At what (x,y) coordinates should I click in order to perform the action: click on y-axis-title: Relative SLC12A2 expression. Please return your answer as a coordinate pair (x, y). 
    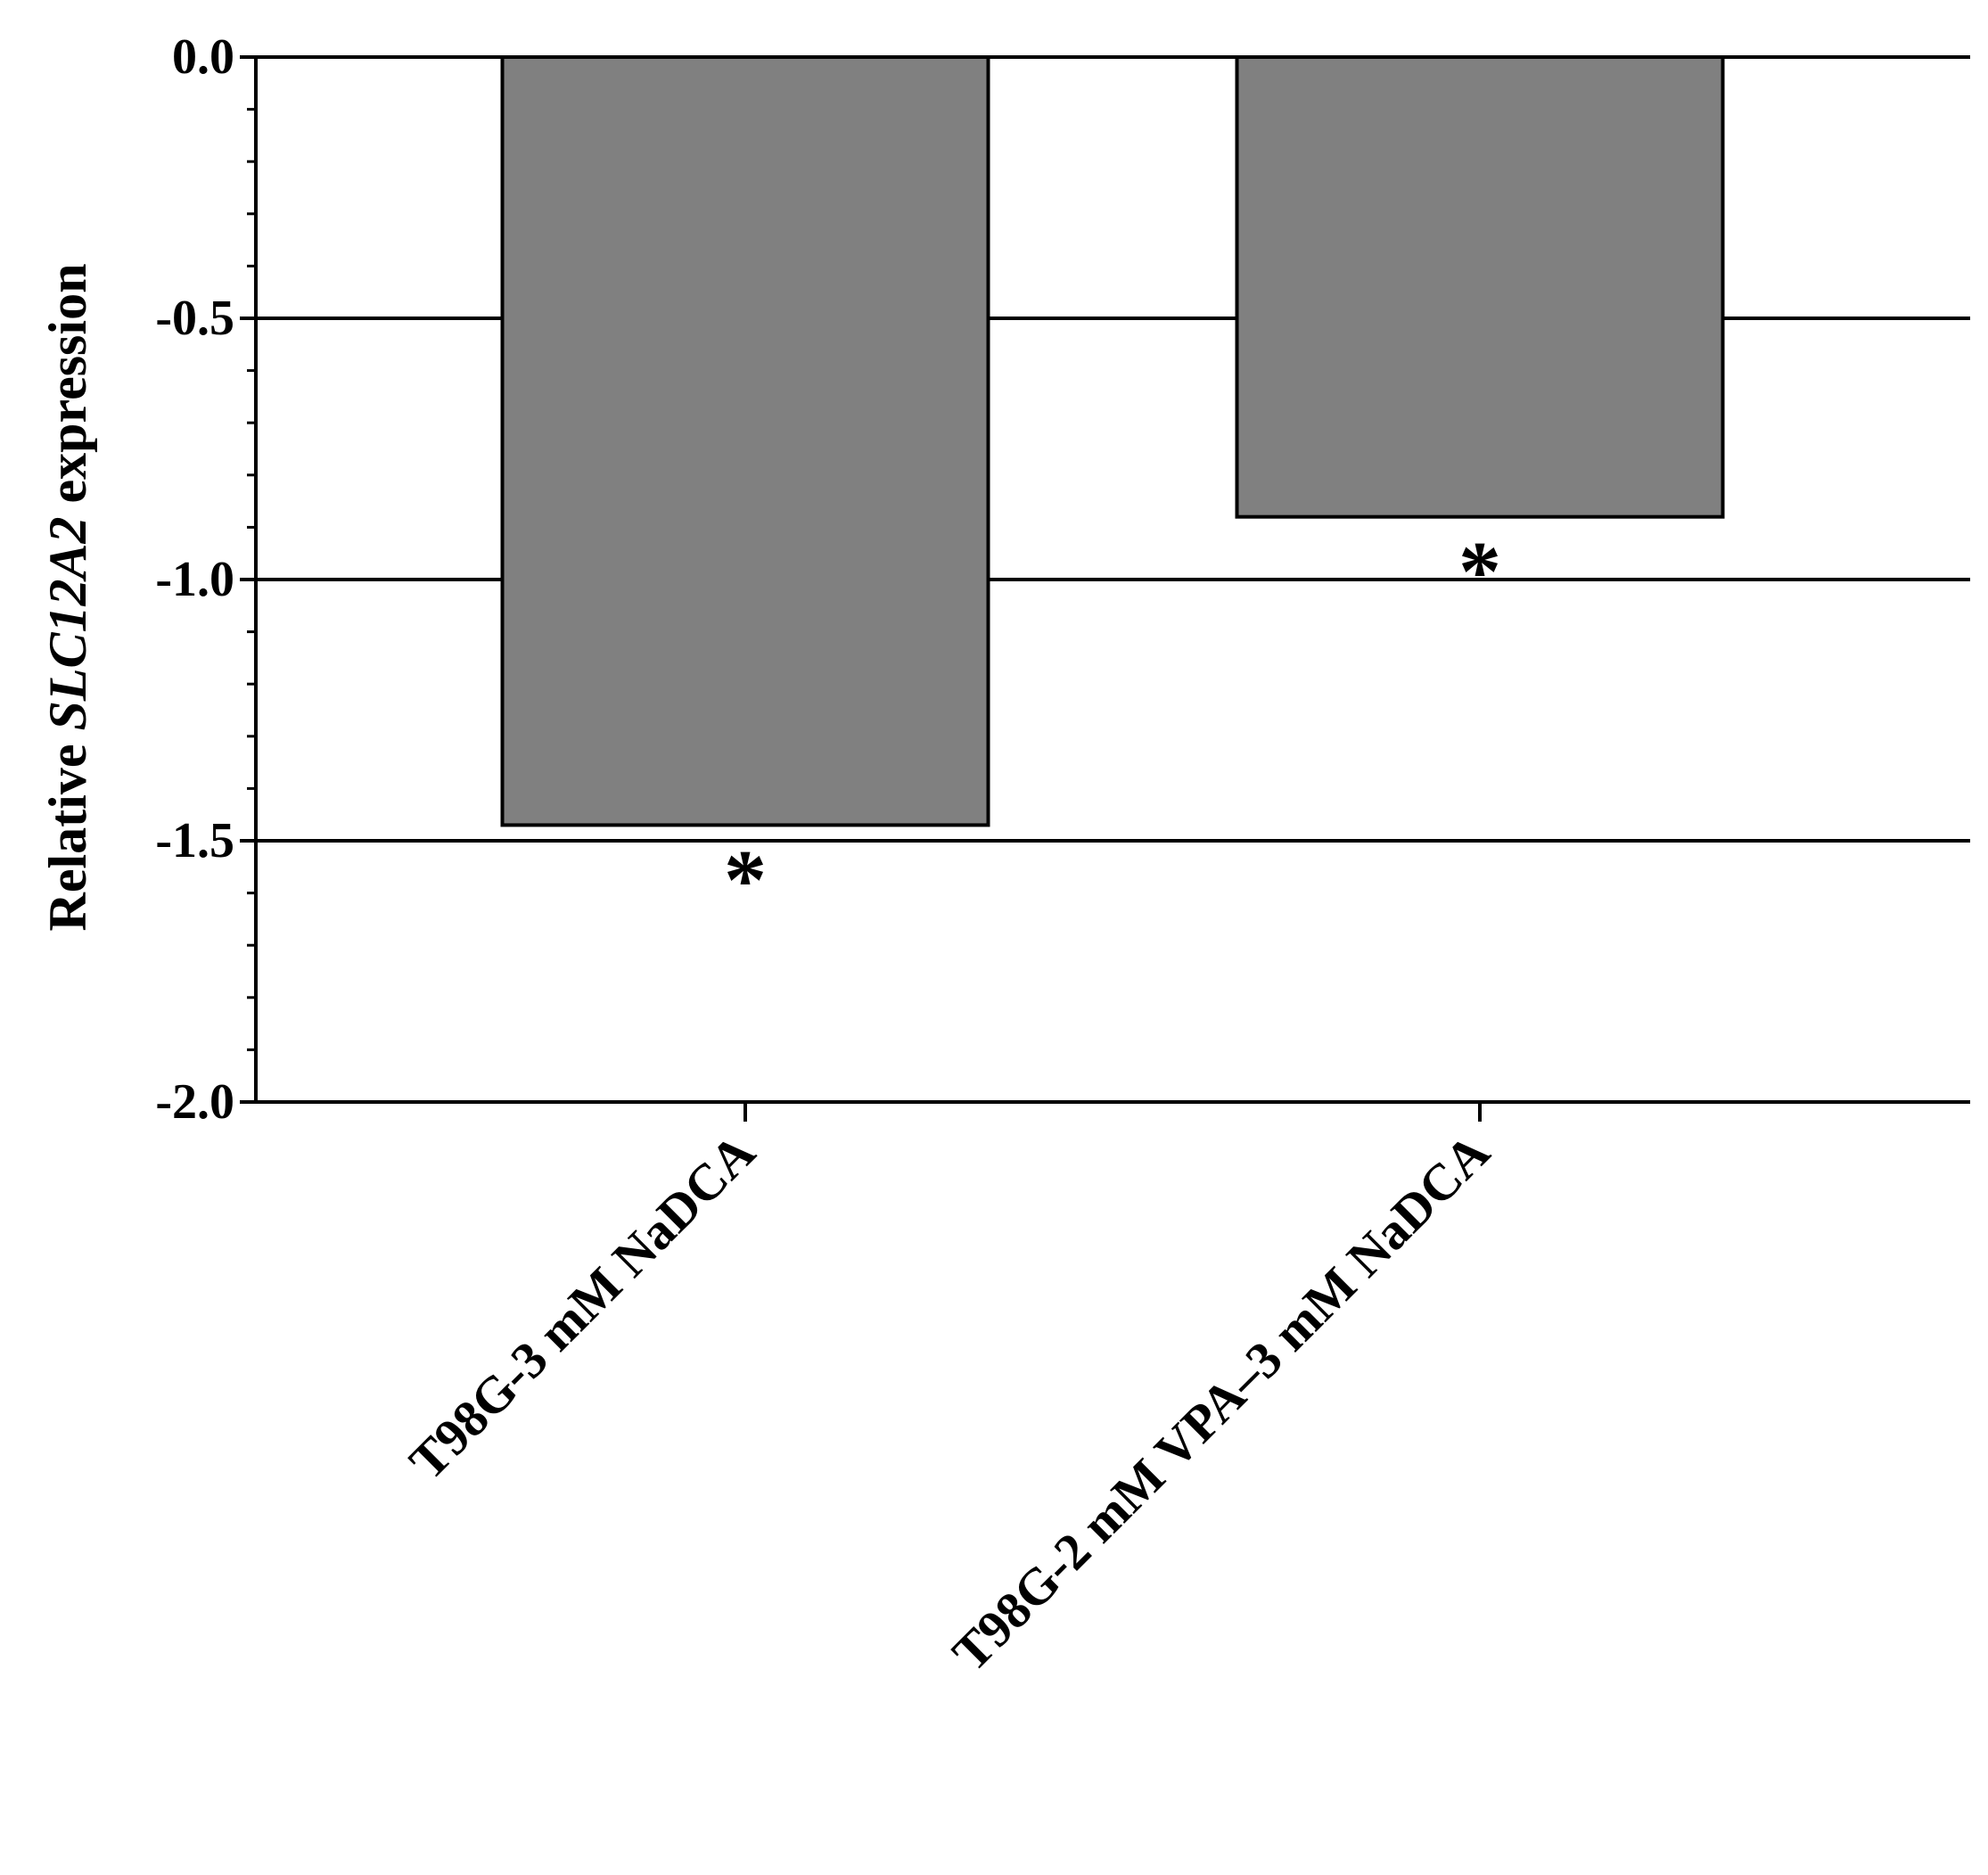
    Looking at the image, I should click on (67, 598).